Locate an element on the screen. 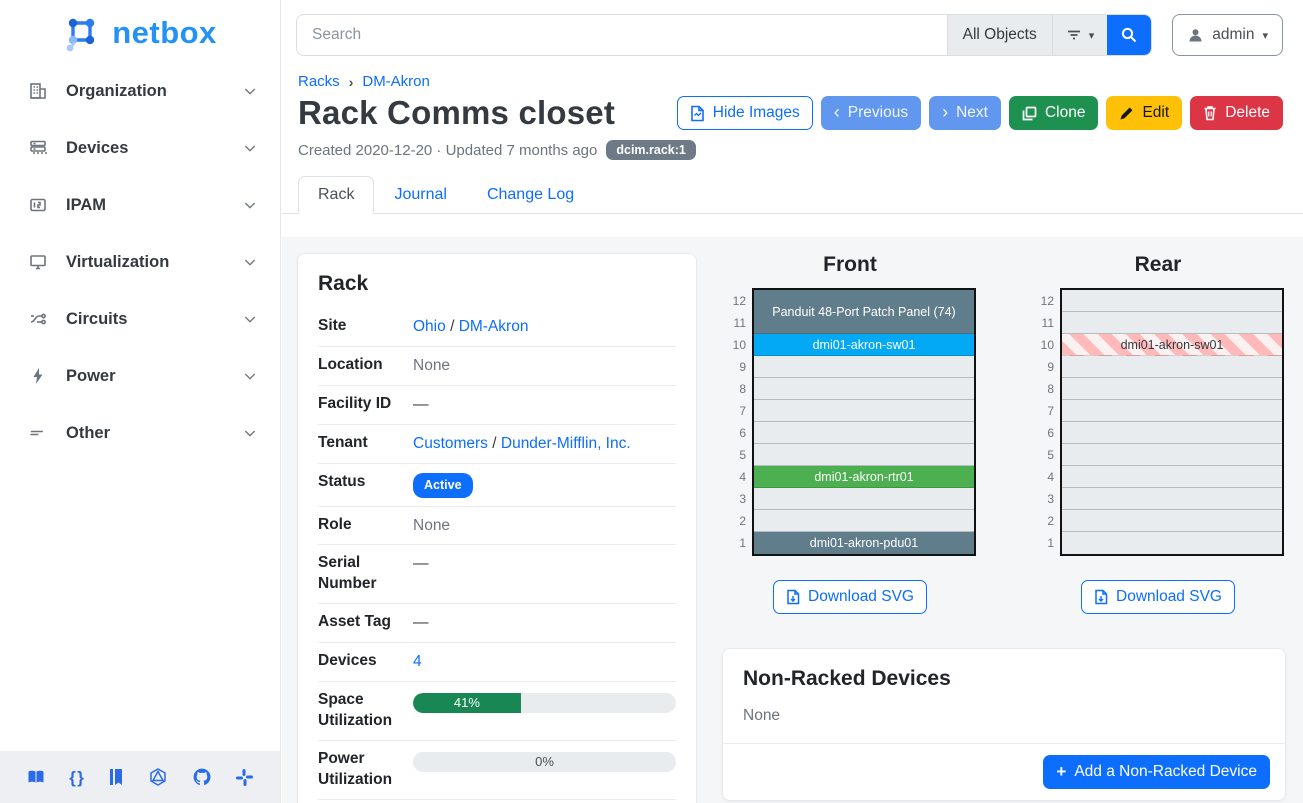 Image resolution: width=1303 pixels, height=803 pixels. rack-device: Panduit 48-Port Patch Panel (74) is located at coordinates (864, 312).